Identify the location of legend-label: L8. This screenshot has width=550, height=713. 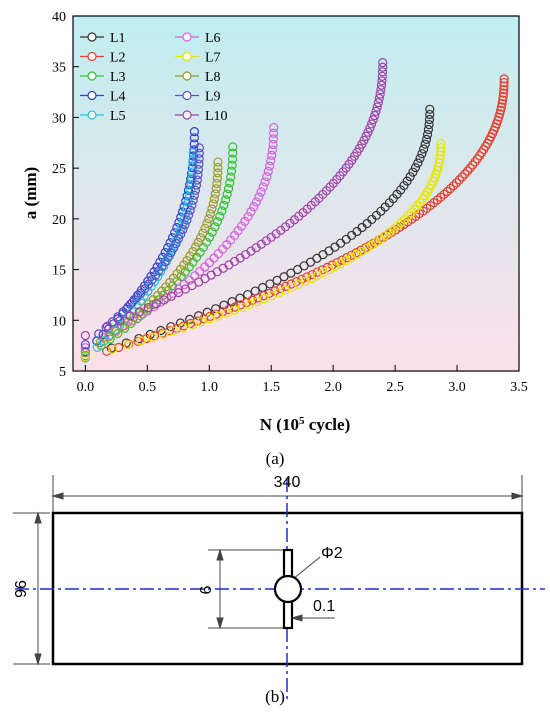
(213, 77).